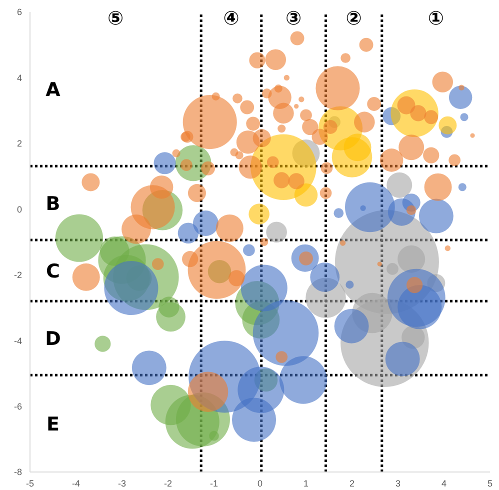 This screenshot has height=490, width=499. Describe the element at coordinates (30, 483) in the screenshot. I see `x-tick-label: -5` at that location.